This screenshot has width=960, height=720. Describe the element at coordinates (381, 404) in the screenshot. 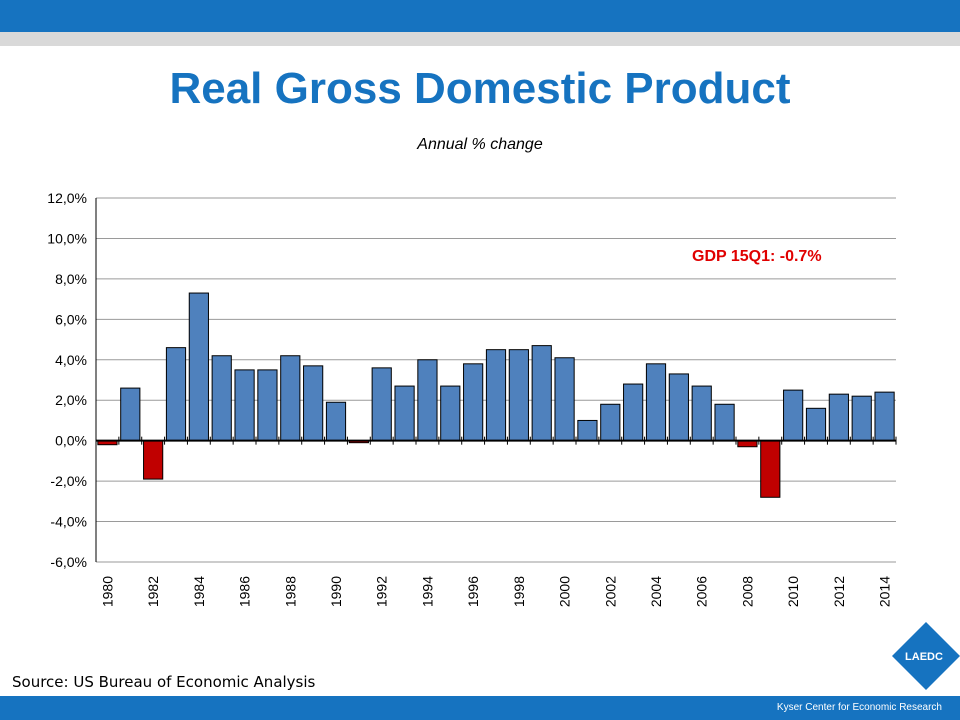

I see `bar-1992` at that location.